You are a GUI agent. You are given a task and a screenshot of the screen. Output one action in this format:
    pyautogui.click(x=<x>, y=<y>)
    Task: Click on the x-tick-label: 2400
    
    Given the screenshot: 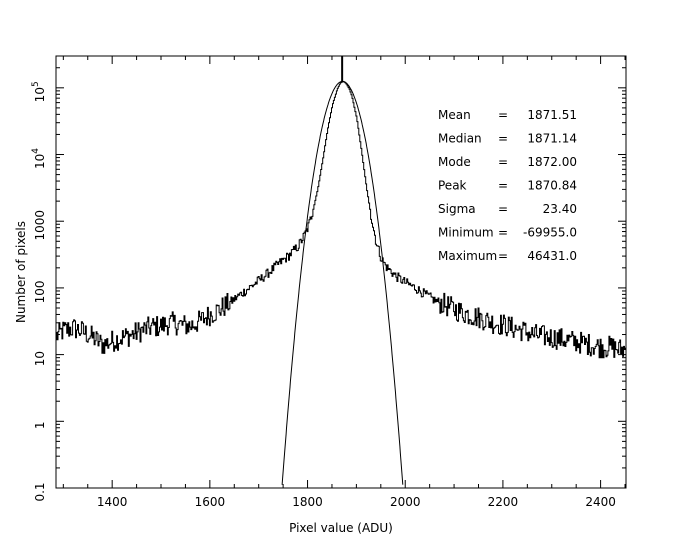 What is the action you would take?
    pyautogui.click(x=600, y=502)
    